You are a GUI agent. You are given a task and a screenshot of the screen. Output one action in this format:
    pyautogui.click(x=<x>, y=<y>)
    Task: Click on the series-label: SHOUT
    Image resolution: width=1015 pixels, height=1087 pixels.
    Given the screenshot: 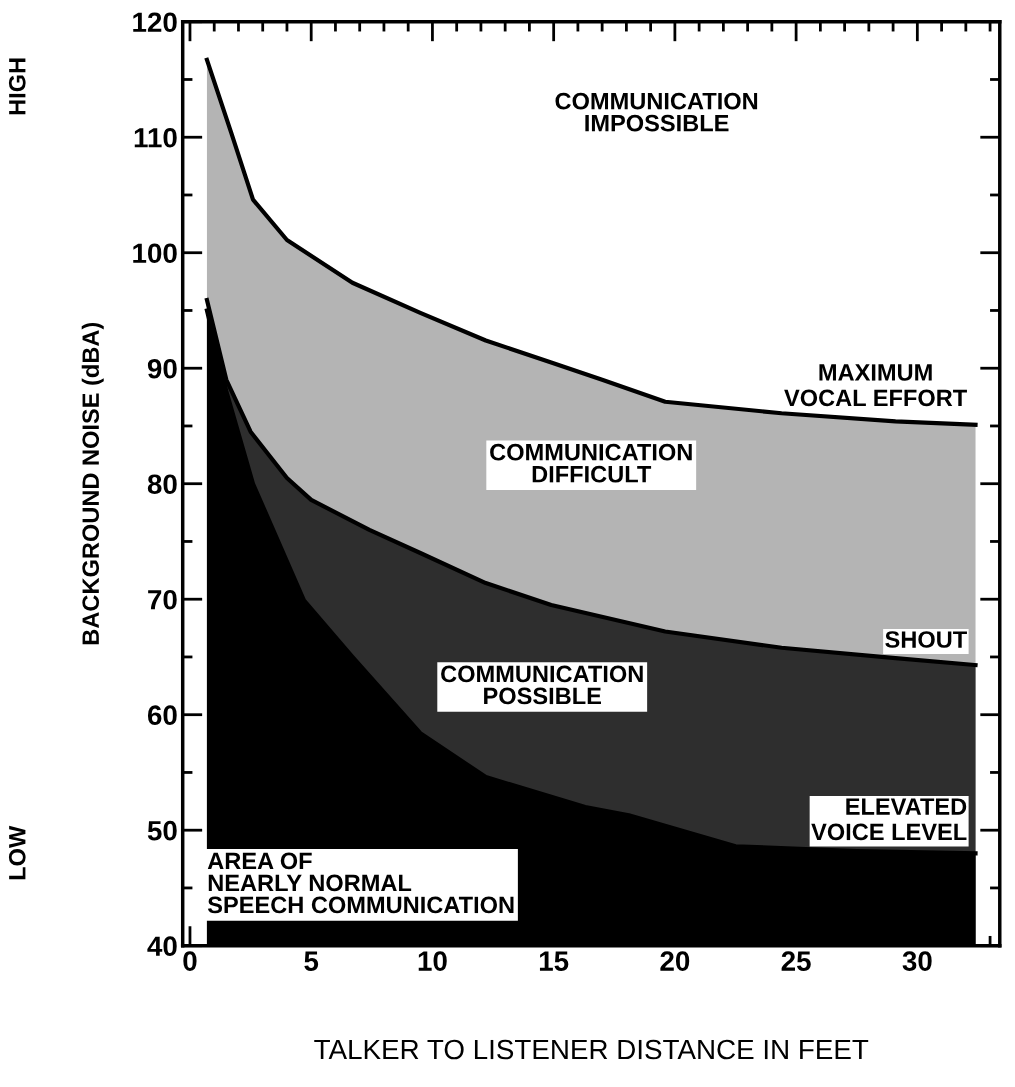 What is the action you would take?
    pyautogui.click(x=926, y=639)
    